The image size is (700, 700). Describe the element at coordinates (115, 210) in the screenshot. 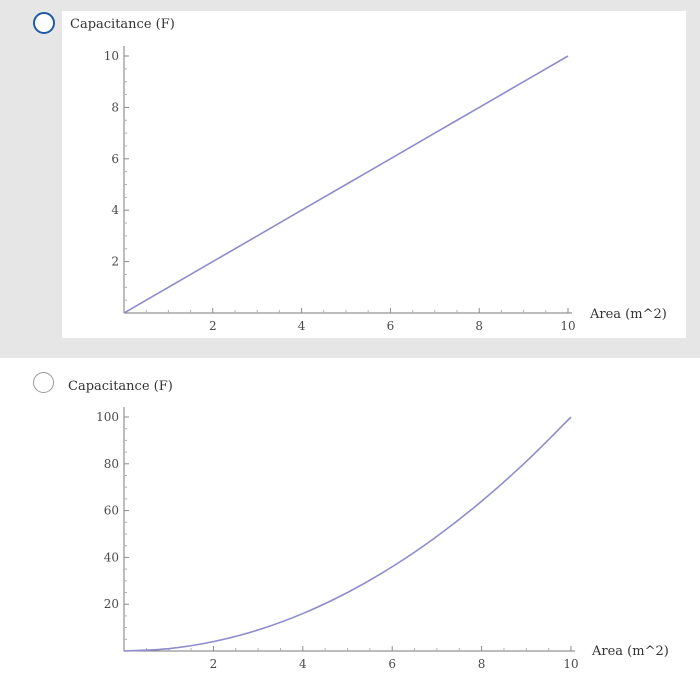

I see `y-tick-label: 4` at that location.